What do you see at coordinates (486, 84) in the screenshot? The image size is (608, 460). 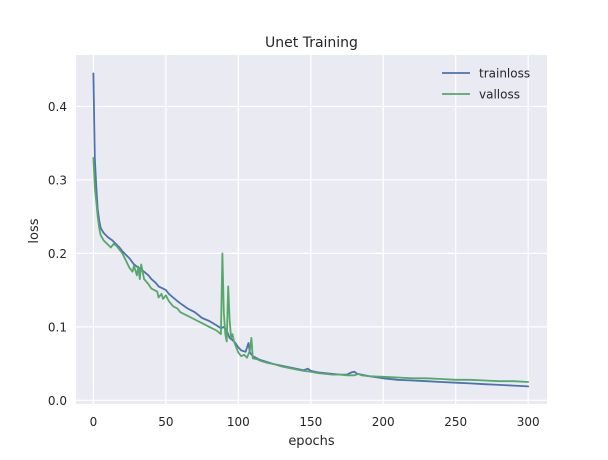 I see `legend: trainloss valloss` at bounding box center [486, 84].